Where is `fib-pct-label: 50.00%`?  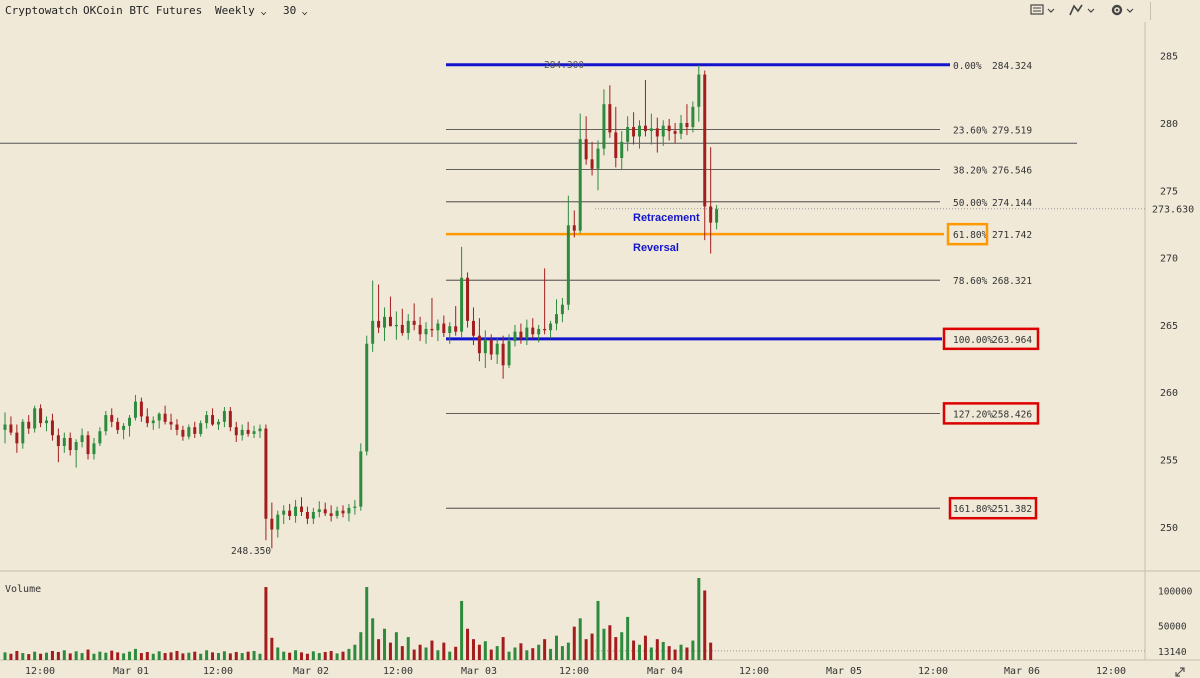
fib-pct-label: 50.00% is located at coordinates (970, 203).